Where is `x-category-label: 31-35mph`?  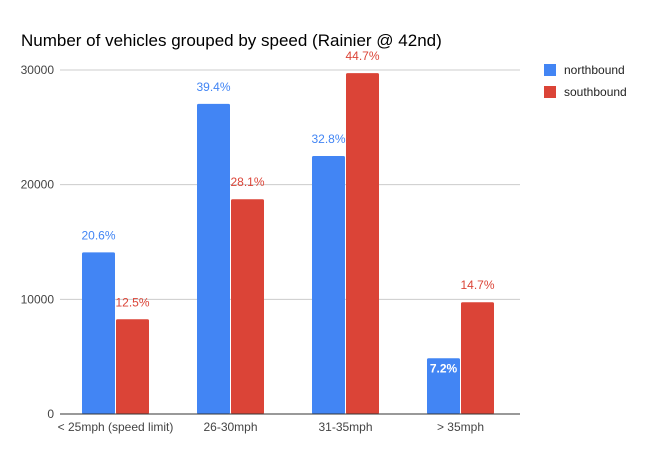
x-category-label: 31-35mph is located at coordinates (345, 427).